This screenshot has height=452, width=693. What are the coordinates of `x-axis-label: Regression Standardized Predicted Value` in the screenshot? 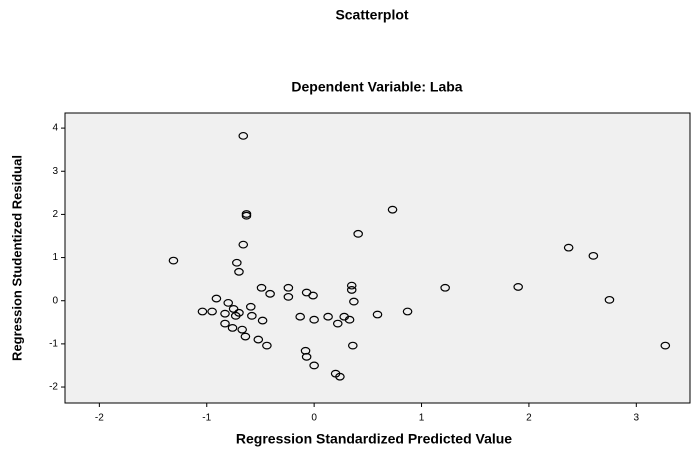 It's located at (374, 439).